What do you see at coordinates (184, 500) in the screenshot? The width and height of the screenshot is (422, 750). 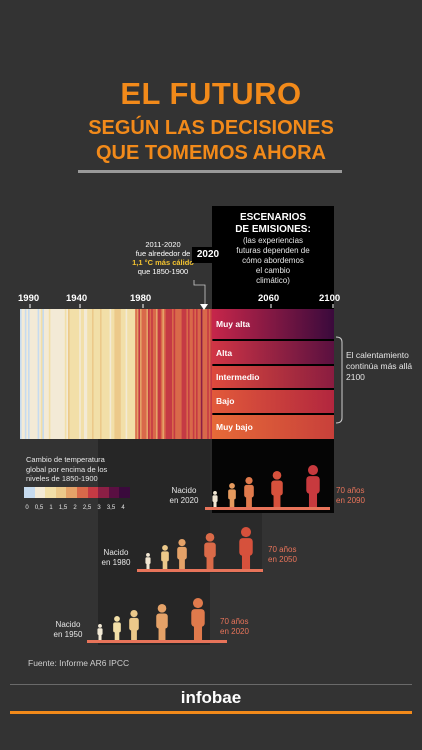 I see `born-line: en 2020` at bounding box center [184, 500].